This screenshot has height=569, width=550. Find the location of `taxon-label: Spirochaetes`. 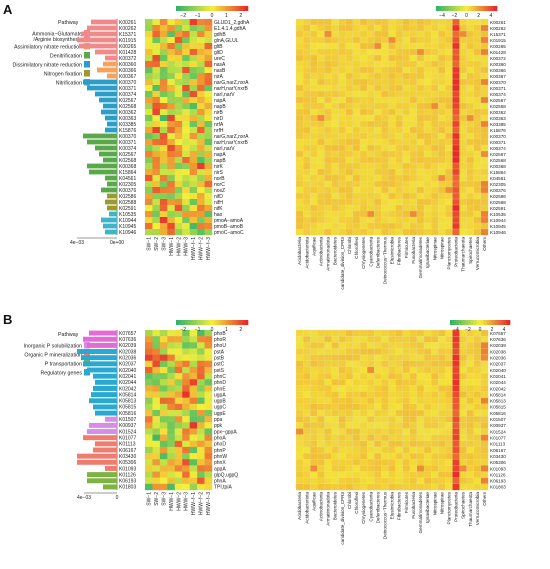

taxon-label: Spirochaetes is located at coordinates (470, 250).